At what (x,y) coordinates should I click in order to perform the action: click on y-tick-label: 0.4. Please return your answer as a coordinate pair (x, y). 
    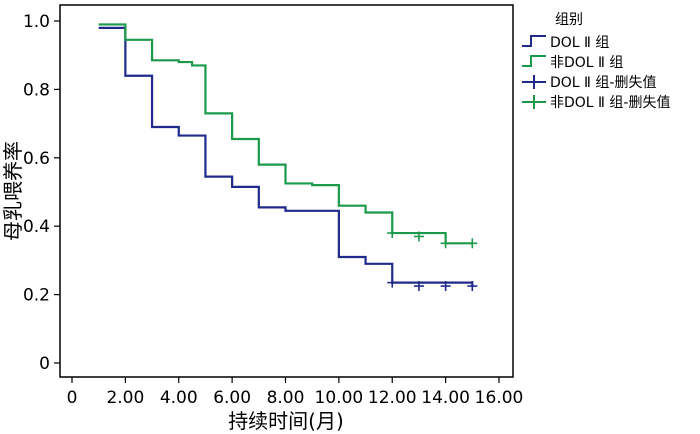
    Looking at the image, I should click on (36, 227).